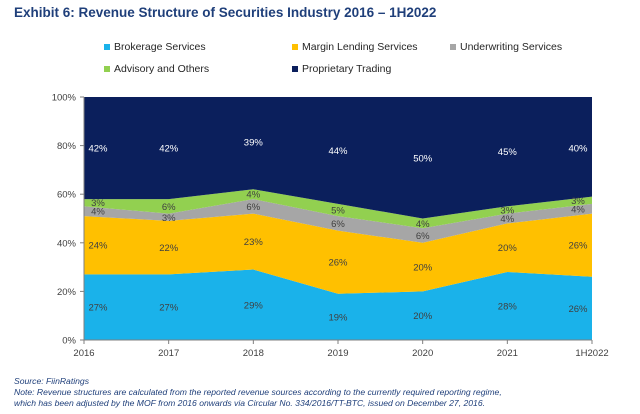 This screenshot has height=414, width=640. I want to click on area-advisory-and-others, so click(338, 209).